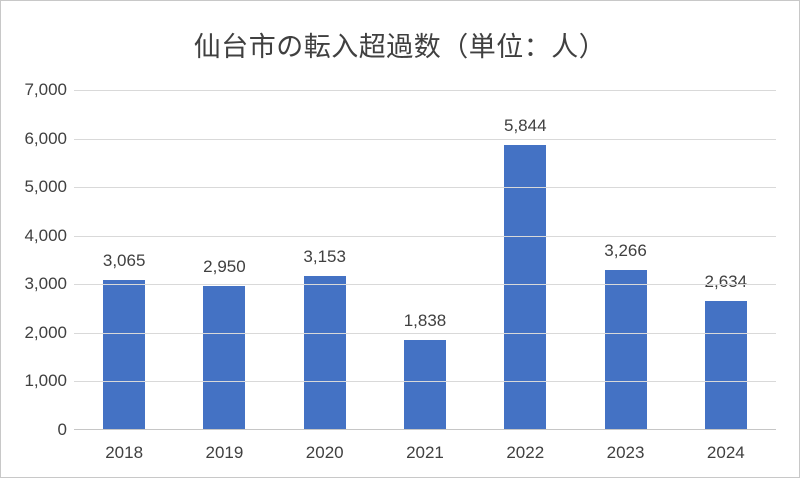  Describe the element at coordinates (425, 320) in the screenshot. I see `bar-value-label: 1,838` at that location.